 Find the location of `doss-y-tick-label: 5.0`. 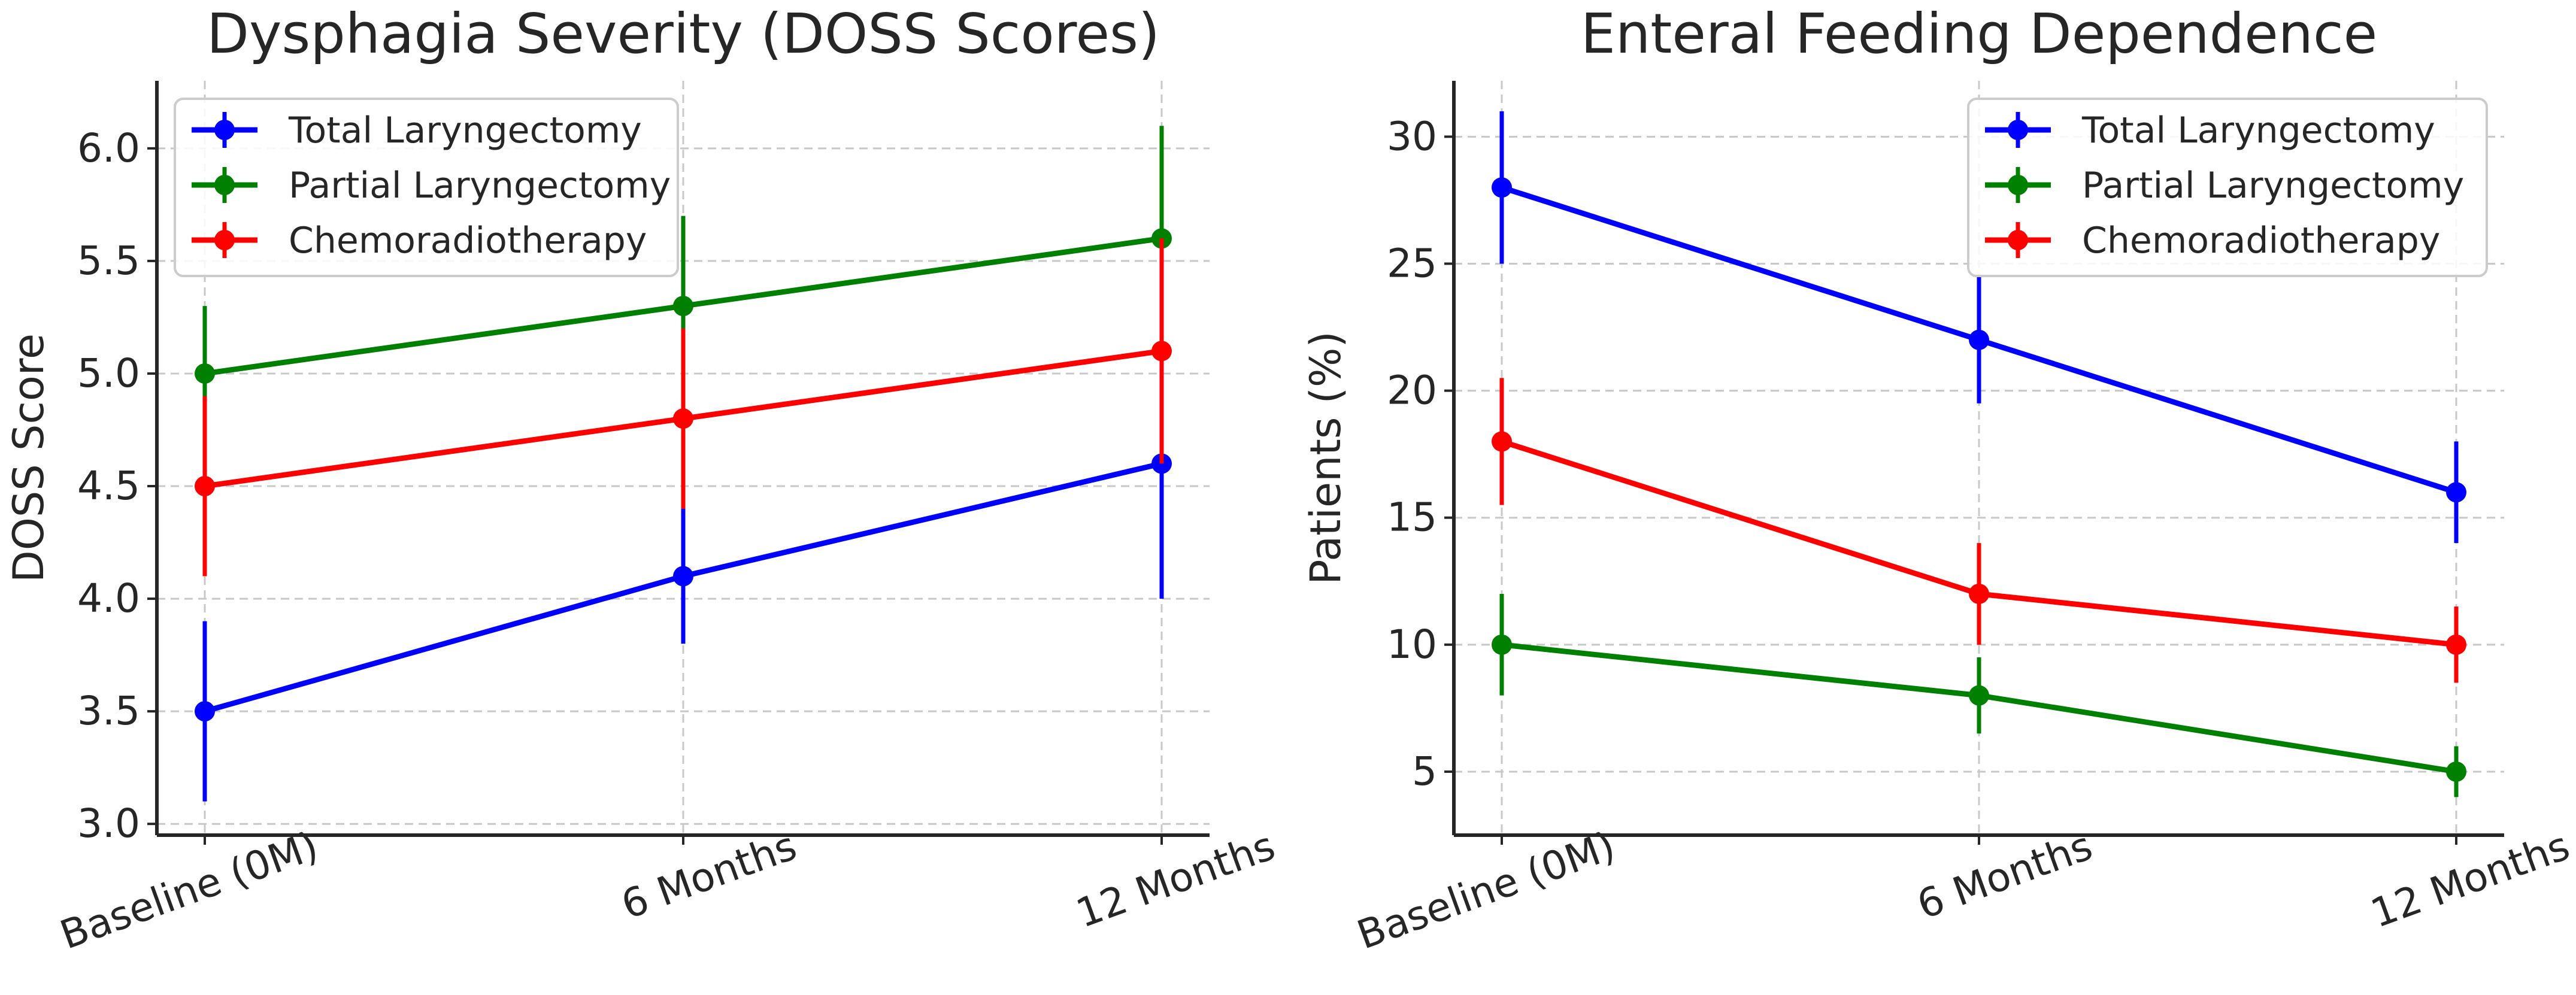

doss-y-tick-label: 5.0 is located at coordinates (108, 373).